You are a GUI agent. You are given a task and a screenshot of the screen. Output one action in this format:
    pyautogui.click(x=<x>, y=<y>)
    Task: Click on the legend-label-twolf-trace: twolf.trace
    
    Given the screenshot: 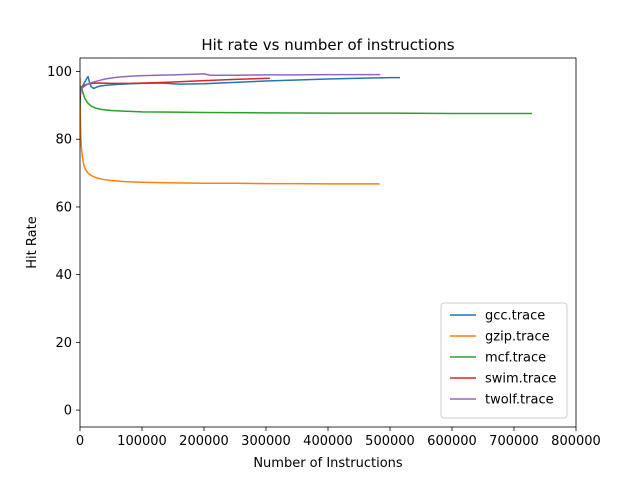 What is the action you would take?
    pyautogui.click(x=519, y=400)
    